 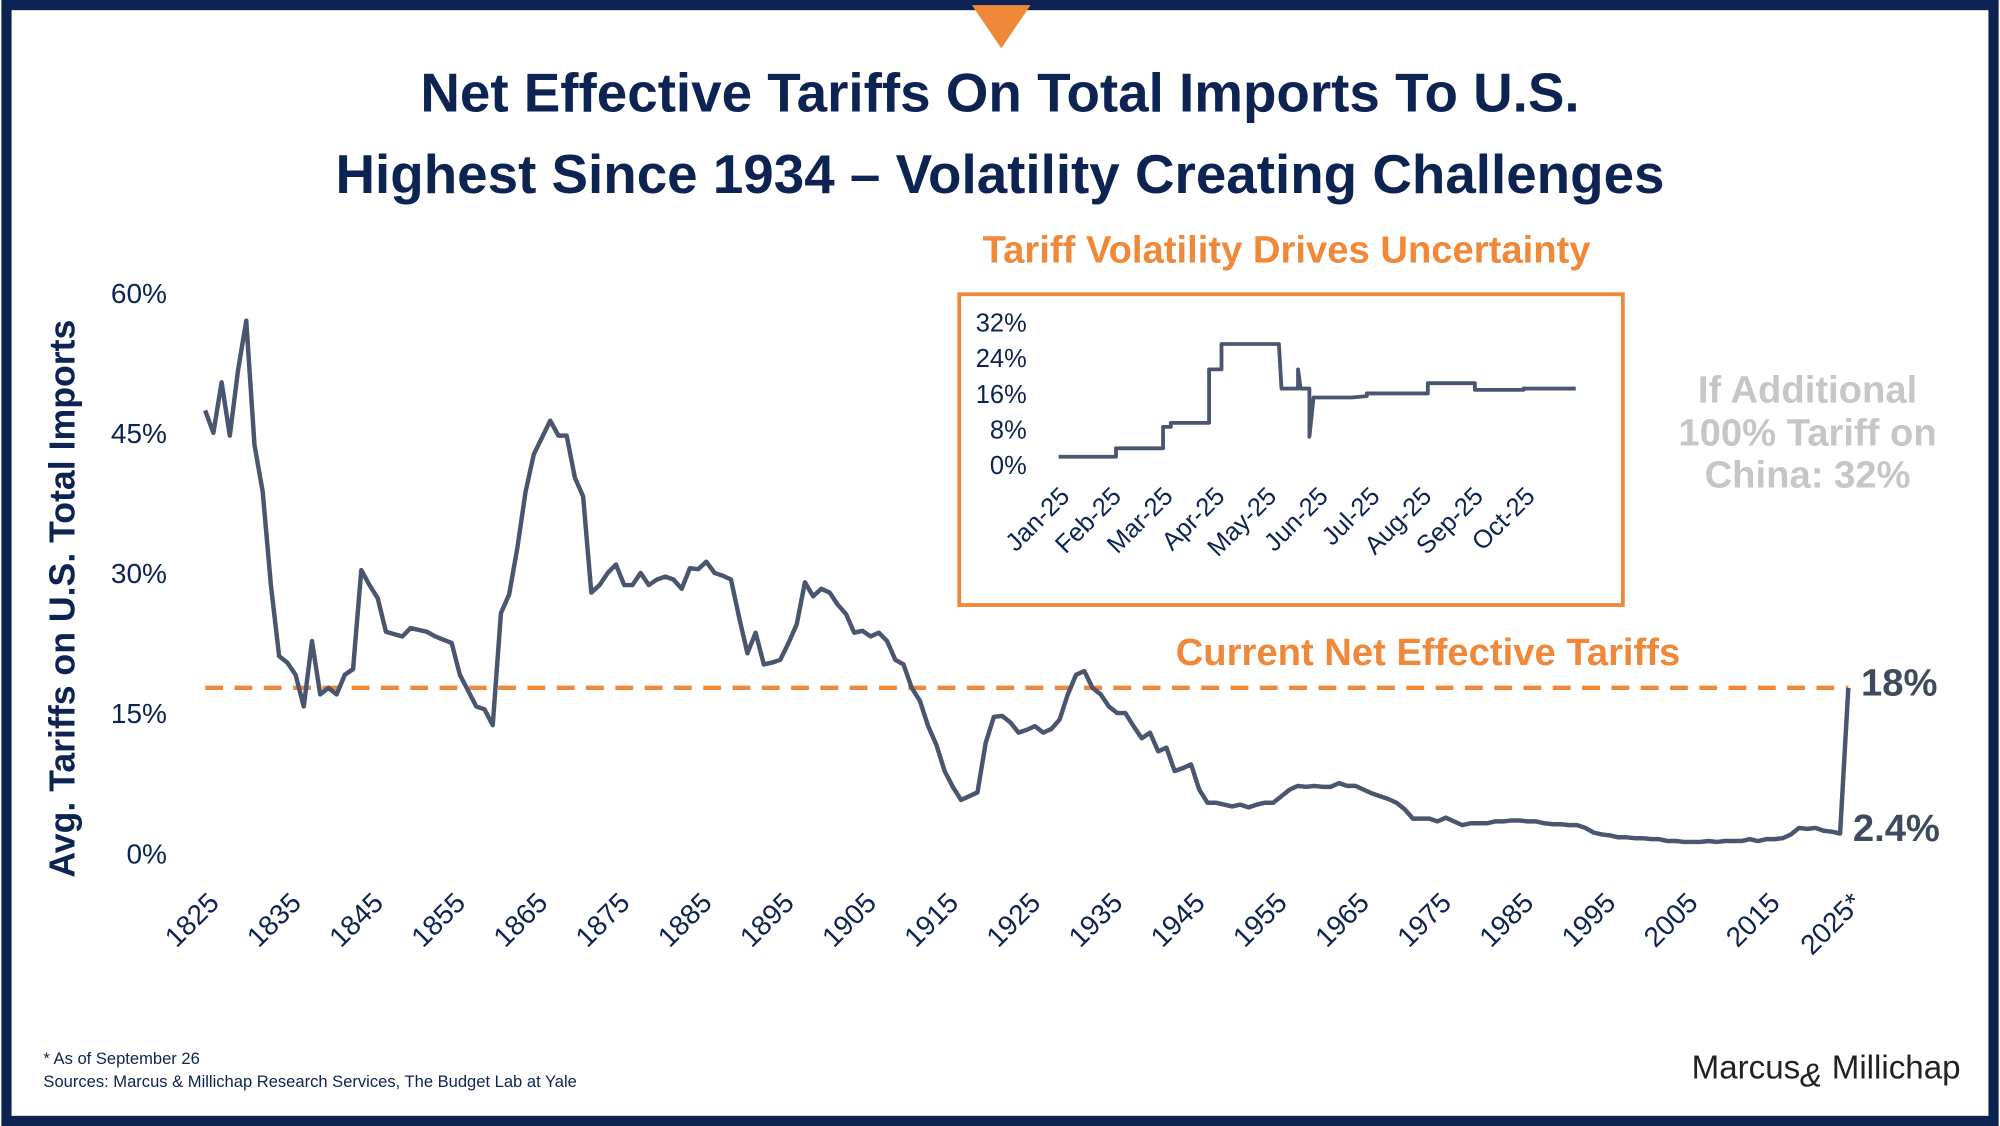 What do you see at coordinates (1899, 682) in the screenshot?
I see `annotation: 18%` at bounding box center [1899, 682].